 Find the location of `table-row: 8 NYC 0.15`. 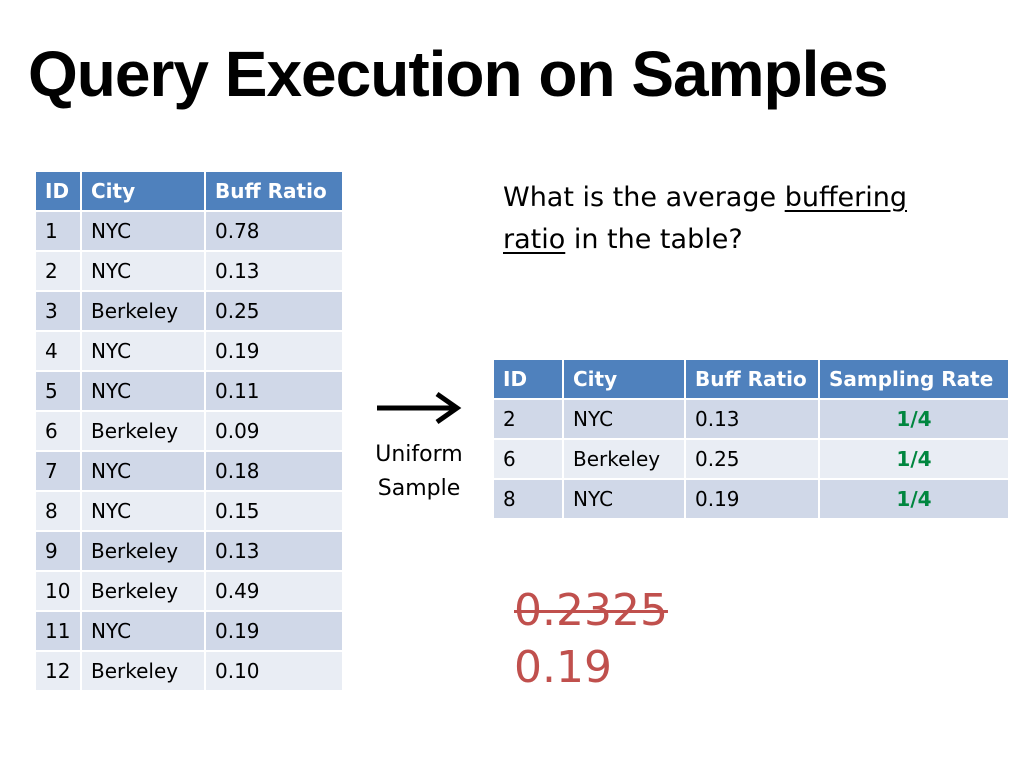

table-row: 8 NYC 0.15 is located at coordinates (189, 511).